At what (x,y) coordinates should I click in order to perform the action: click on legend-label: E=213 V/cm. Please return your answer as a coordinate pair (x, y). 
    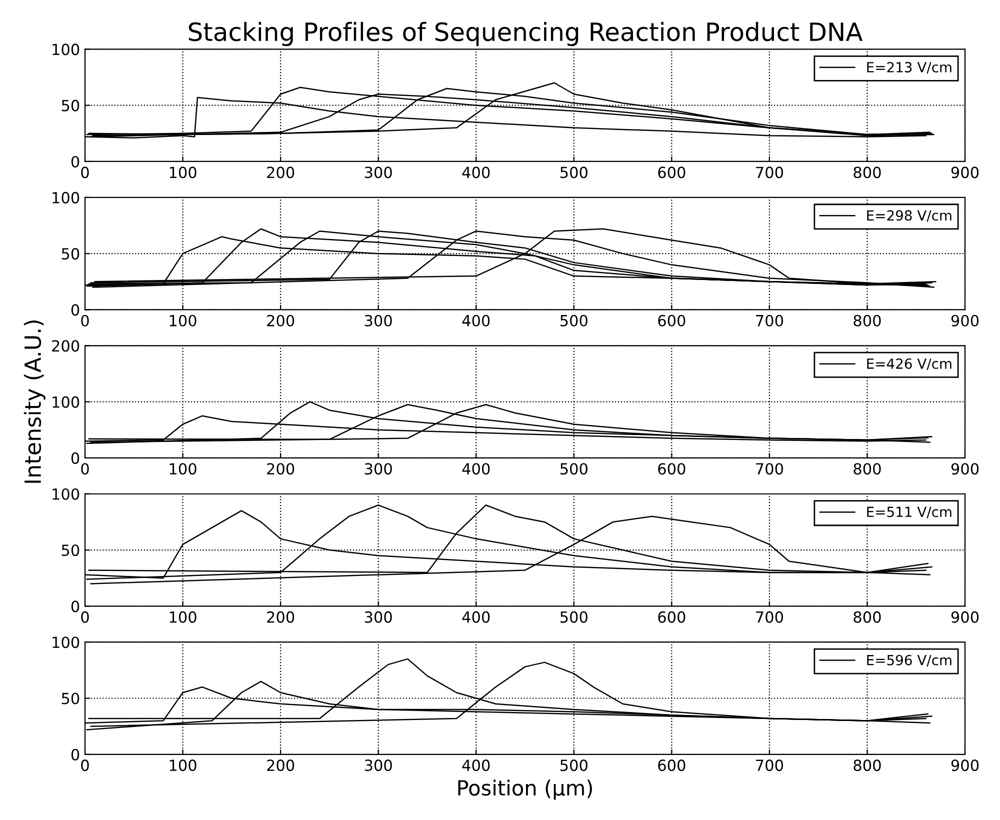
    Looking at the image, I should click on (909, 68).